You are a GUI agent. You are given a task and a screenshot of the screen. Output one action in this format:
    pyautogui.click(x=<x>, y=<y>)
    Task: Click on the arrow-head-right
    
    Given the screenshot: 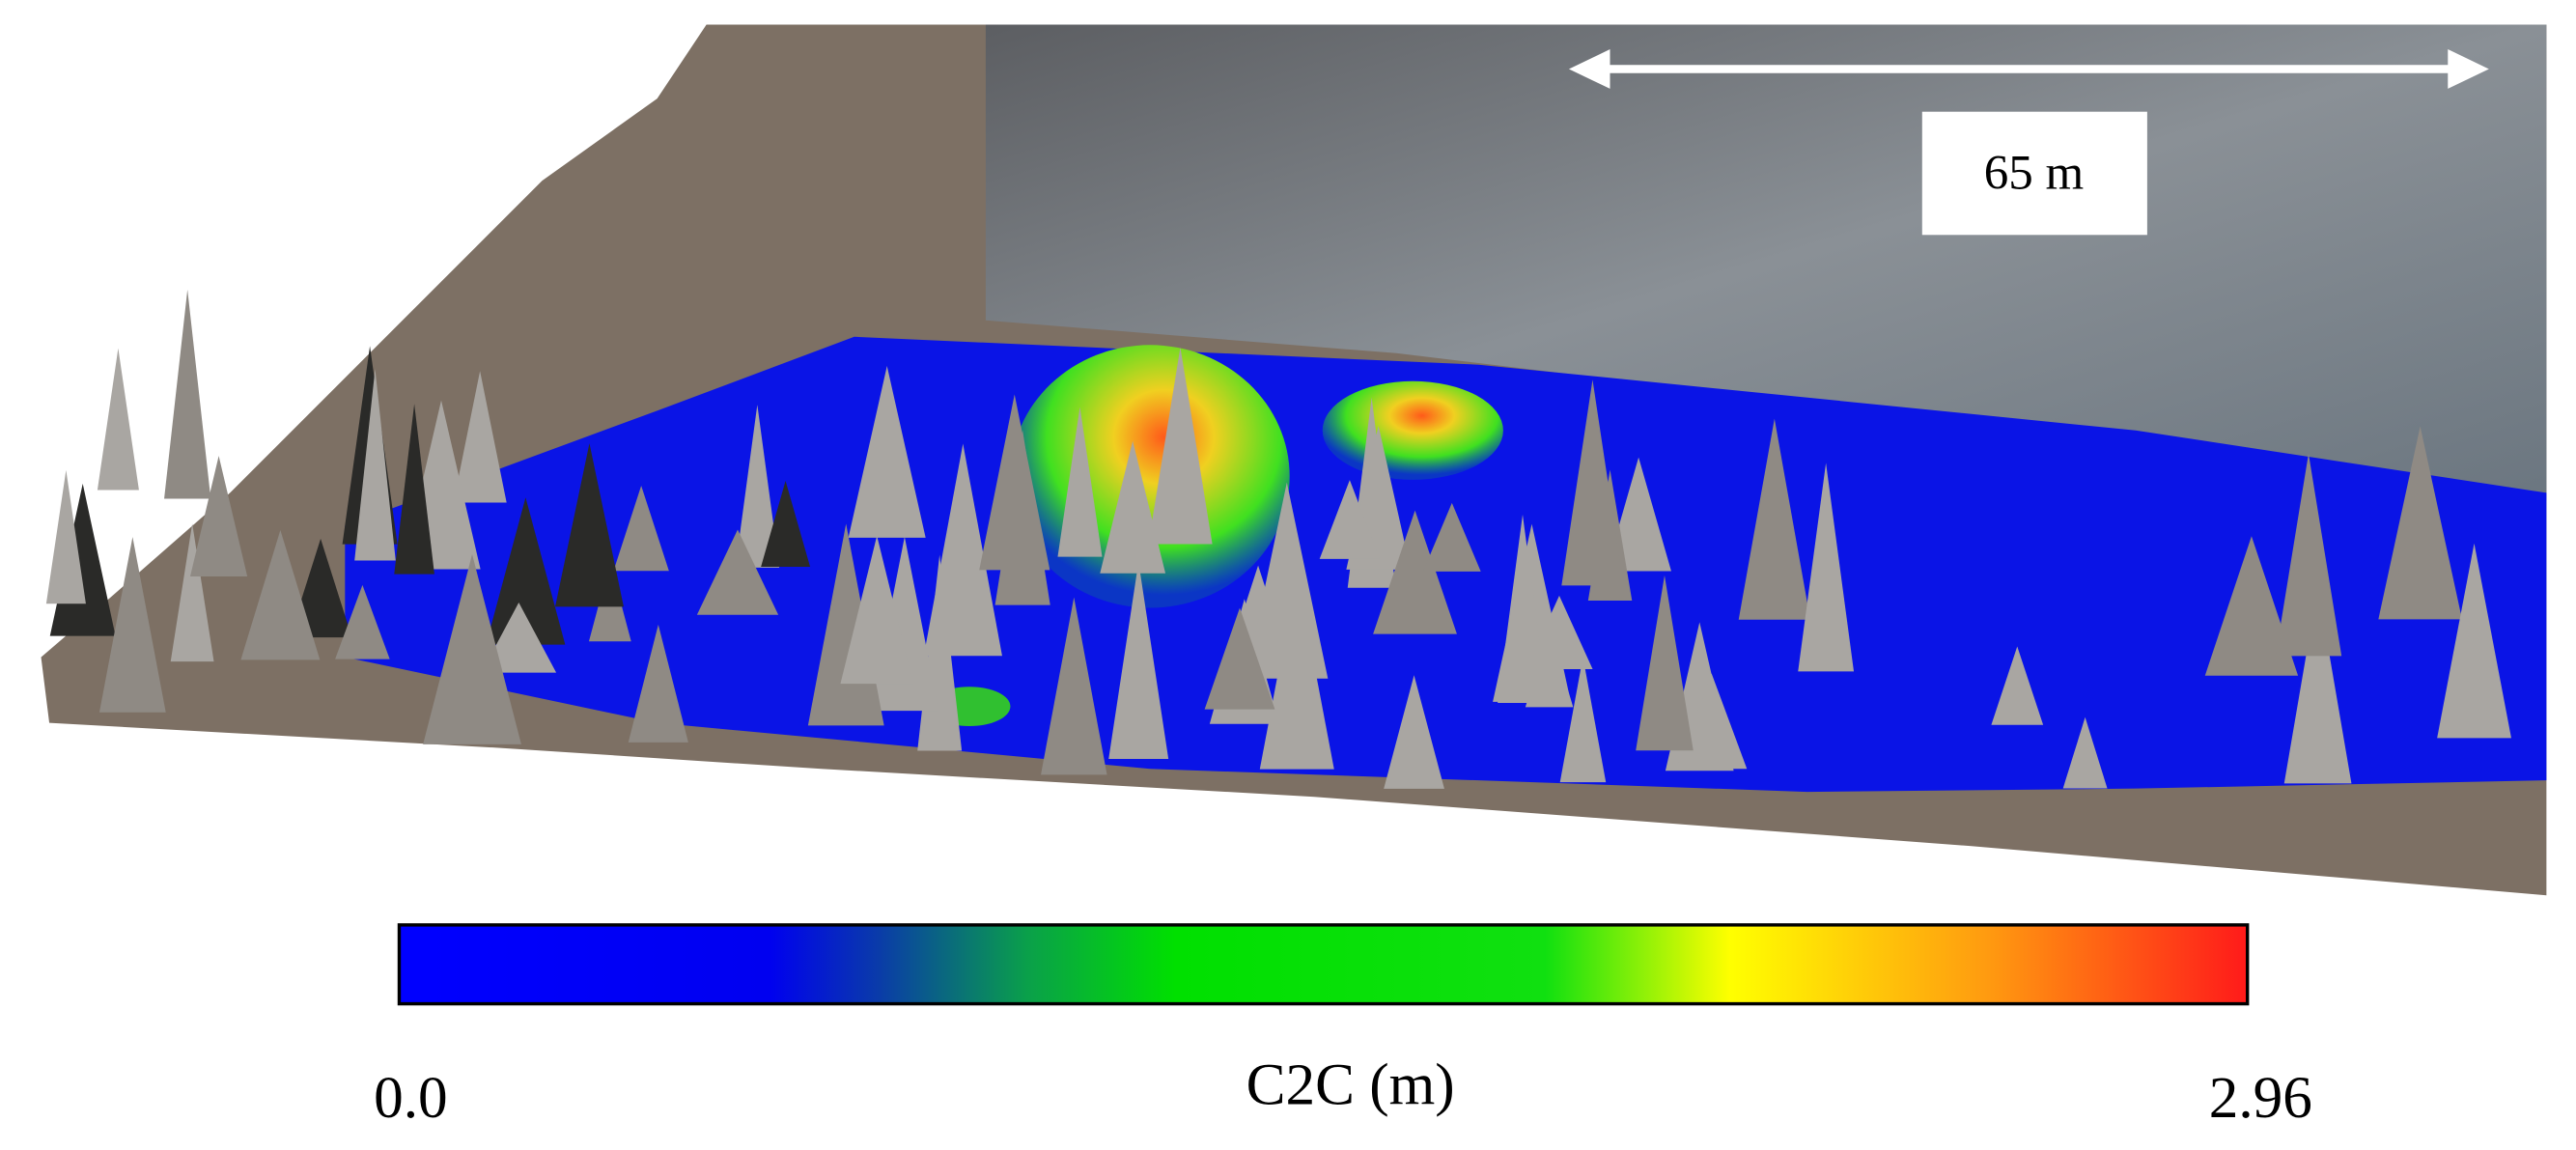 What is the action you would take?
    pyautogui.click(x=2469, y=69)
    